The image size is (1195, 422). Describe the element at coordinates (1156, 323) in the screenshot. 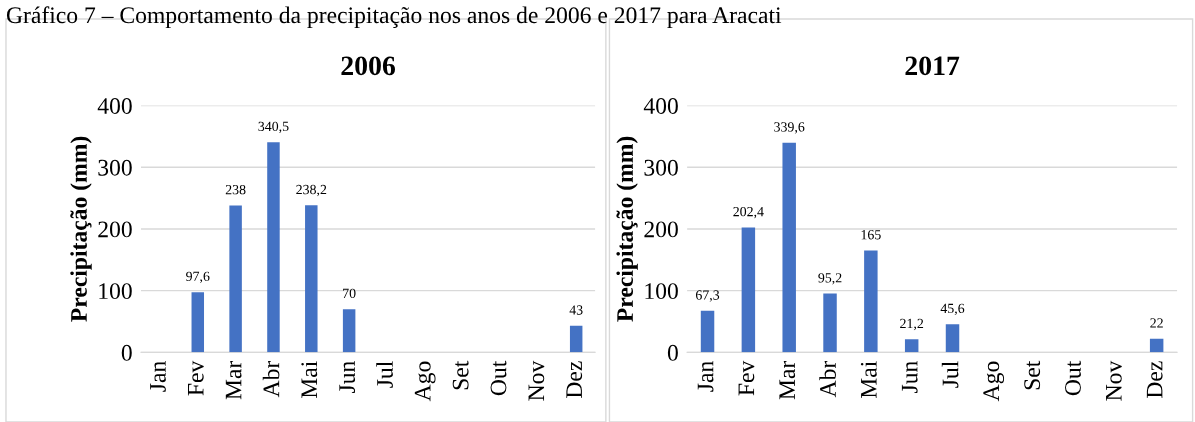

I see `data-label: 22` at that location.